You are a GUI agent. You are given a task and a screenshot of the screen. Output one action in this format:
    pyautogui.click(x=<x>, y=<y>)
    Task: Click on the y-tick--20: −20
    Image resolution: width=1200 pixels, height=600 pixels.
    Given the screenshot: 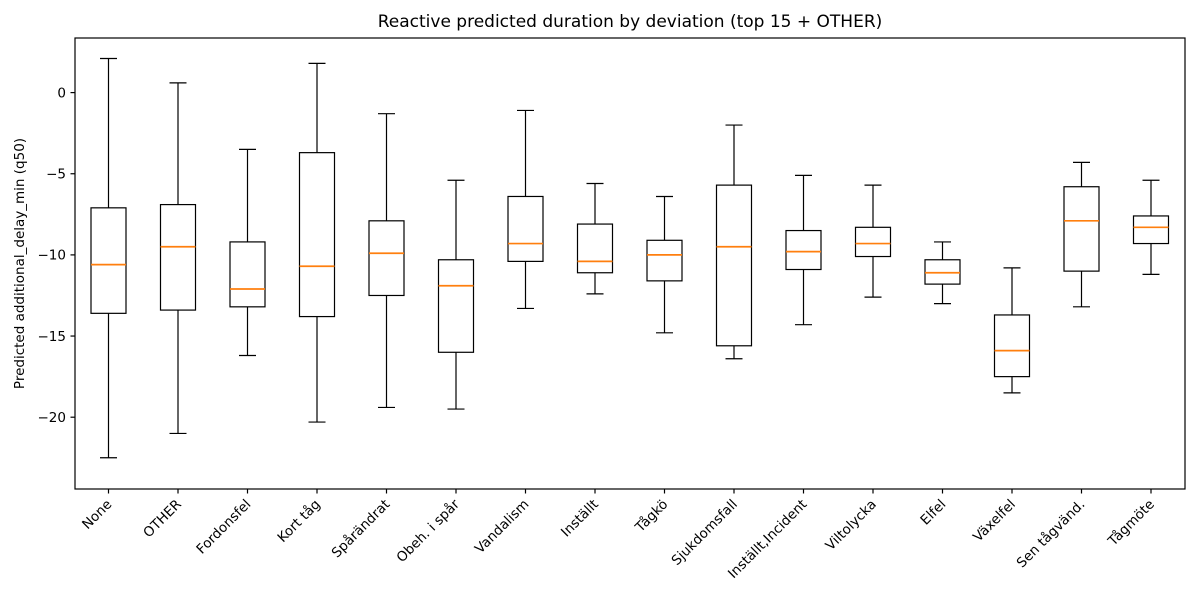 What is the action you would take?
    pyautogui.click(x=56, y=418)
    